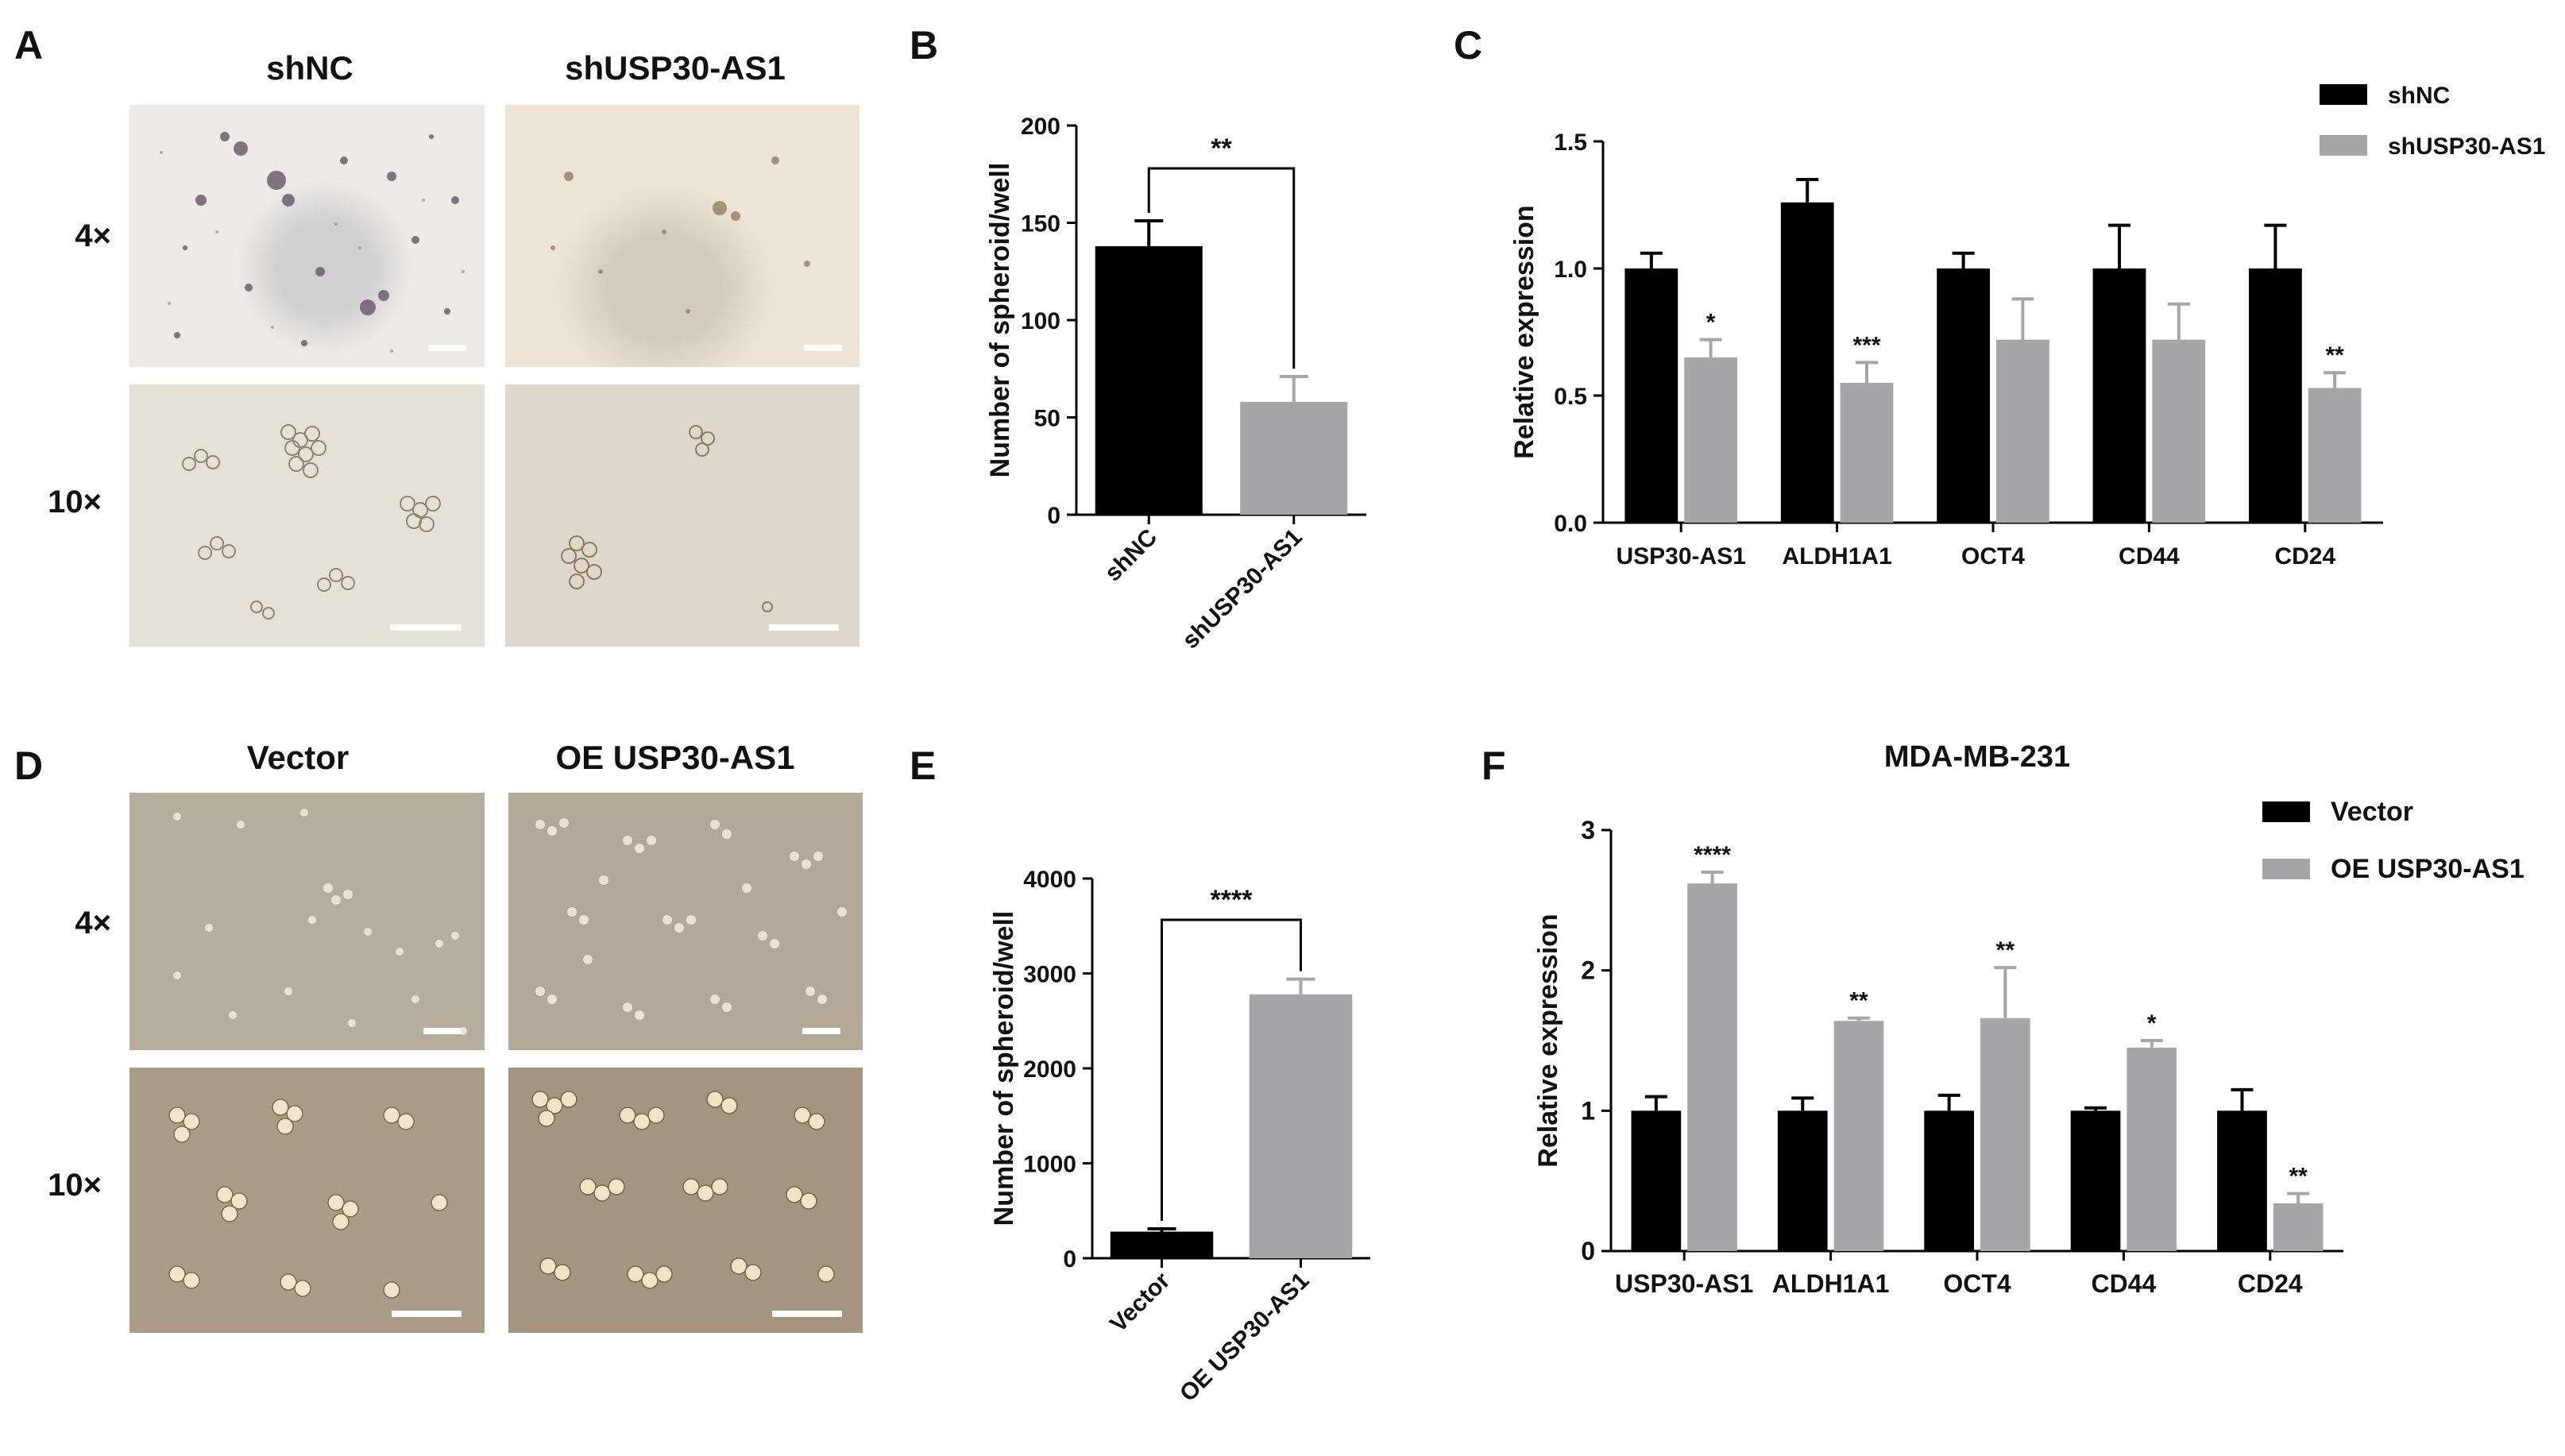 The image size is (2565, 1456). I want to click on micrograph-vector-10x, so click(307, 1200).